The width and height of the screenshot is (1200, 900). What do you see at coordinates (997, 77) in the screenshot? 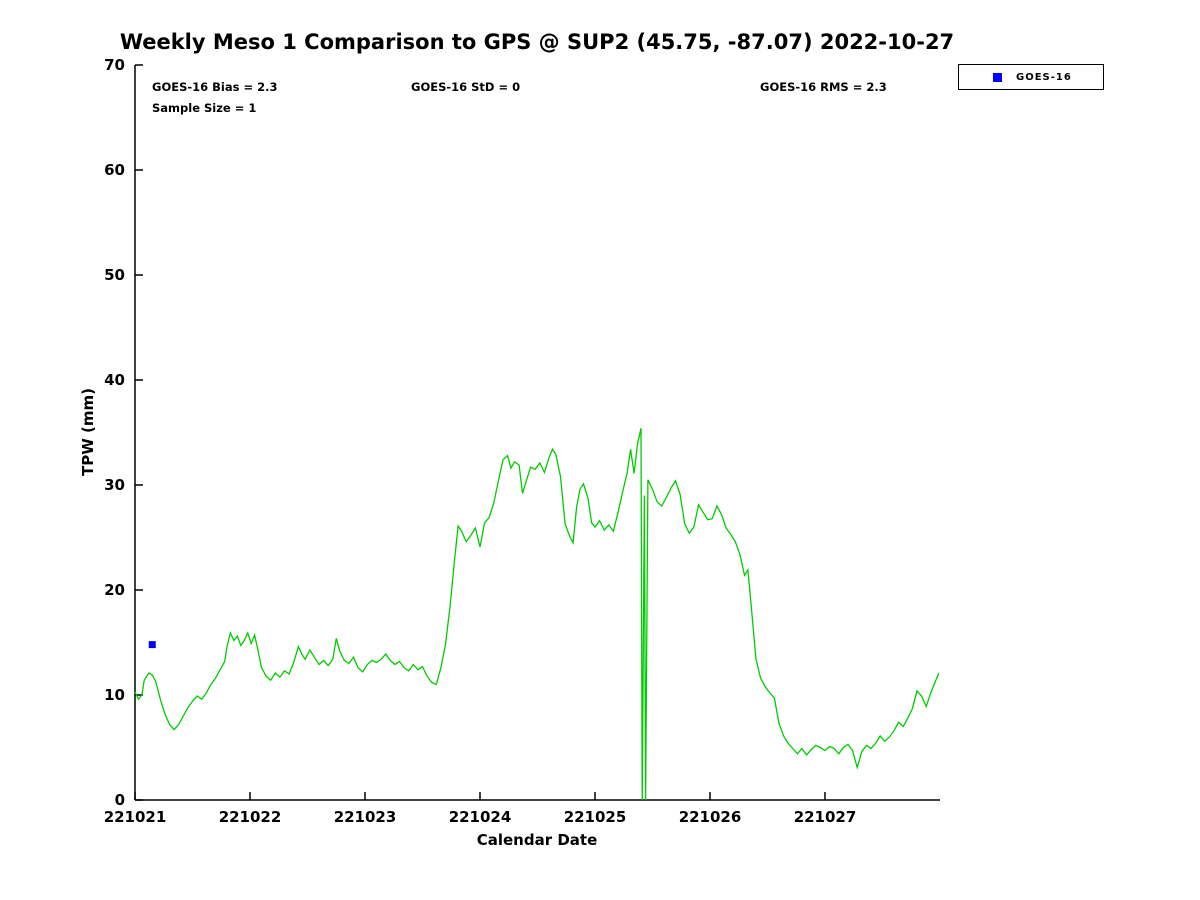
I see `legend-marker-square-icon` at bounding box center [997, 77].